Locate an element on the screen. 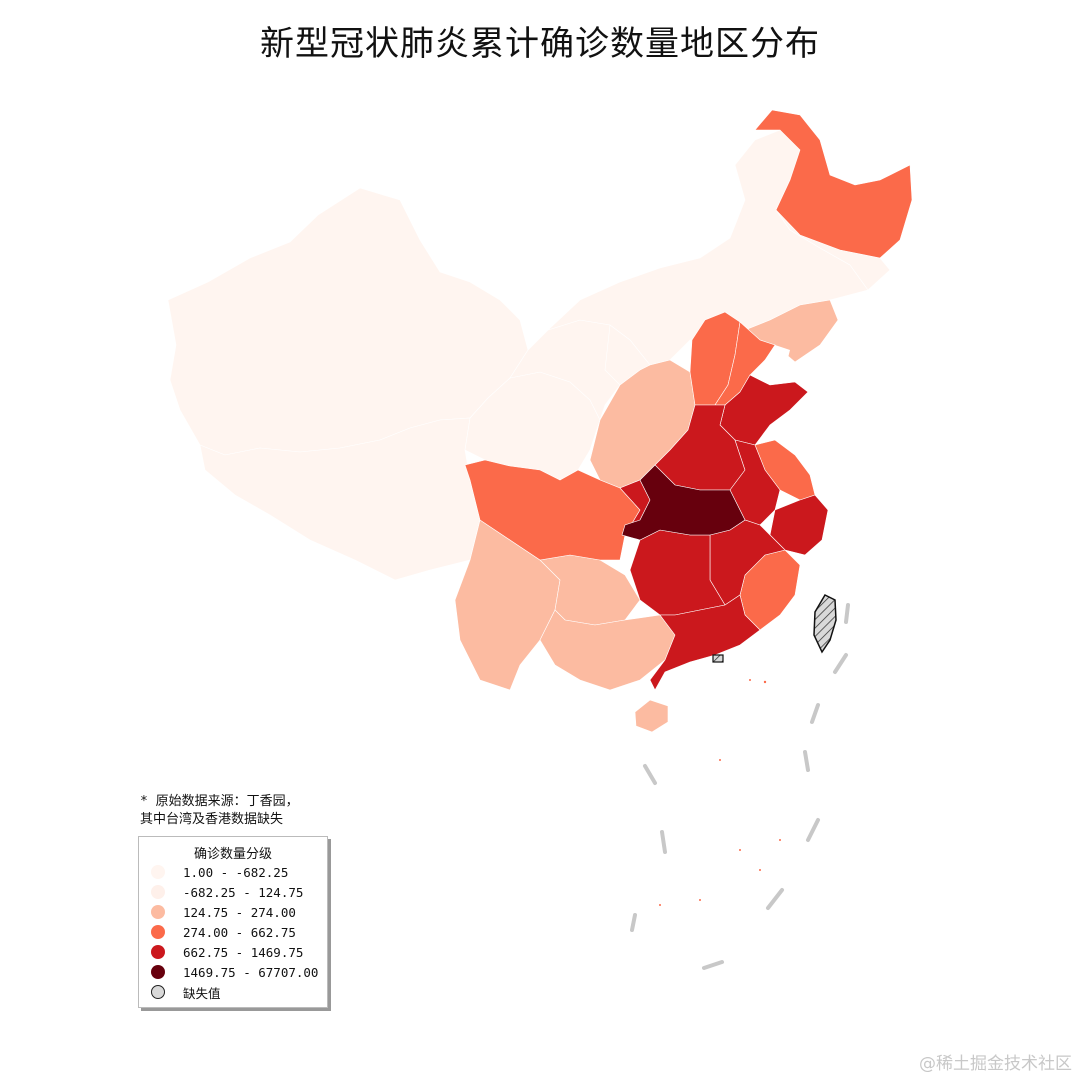 The height and width of the screenshot is (1080, 1080). legend-item: 662.75 - 1469.75 is located at coordinates (233, 952).